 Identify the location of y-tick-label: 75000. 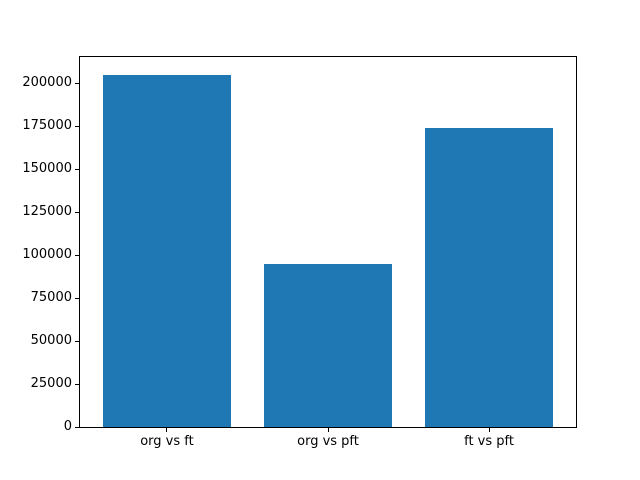
(51, 298).